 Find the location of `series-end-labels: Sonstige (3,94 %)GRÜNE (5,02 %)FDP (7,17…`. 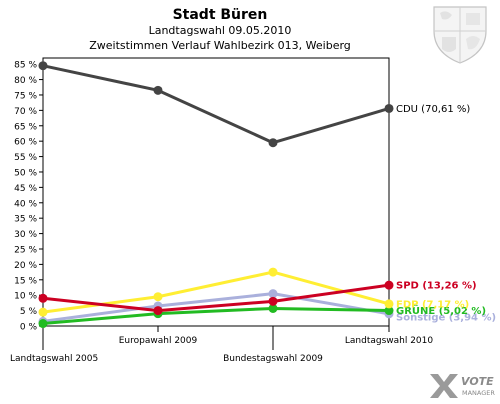

series-end-labels: Sonstige (3,94 %)GRÜNE (5,02 %)FDP (7,17… is located at coordinates (446, 213).